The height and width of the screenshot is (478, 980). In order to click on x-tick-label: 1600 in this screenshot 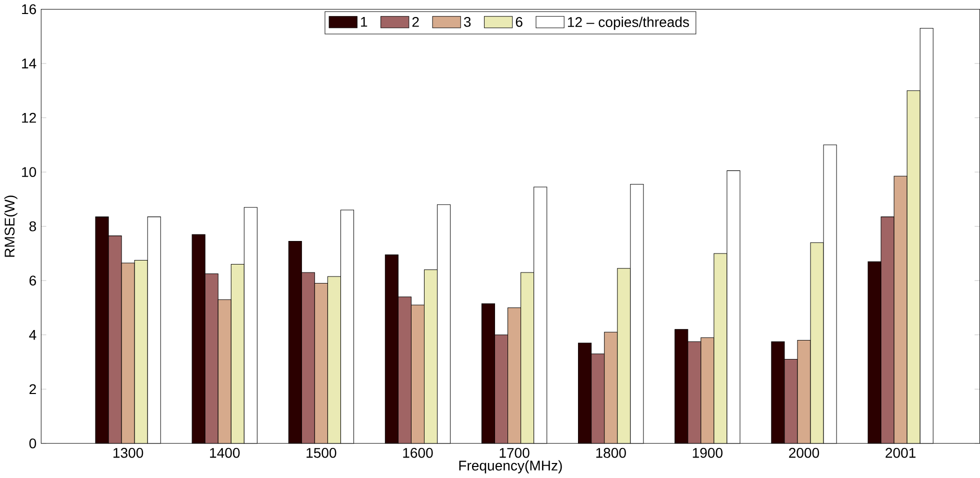, I will do `click(418, 453)`.